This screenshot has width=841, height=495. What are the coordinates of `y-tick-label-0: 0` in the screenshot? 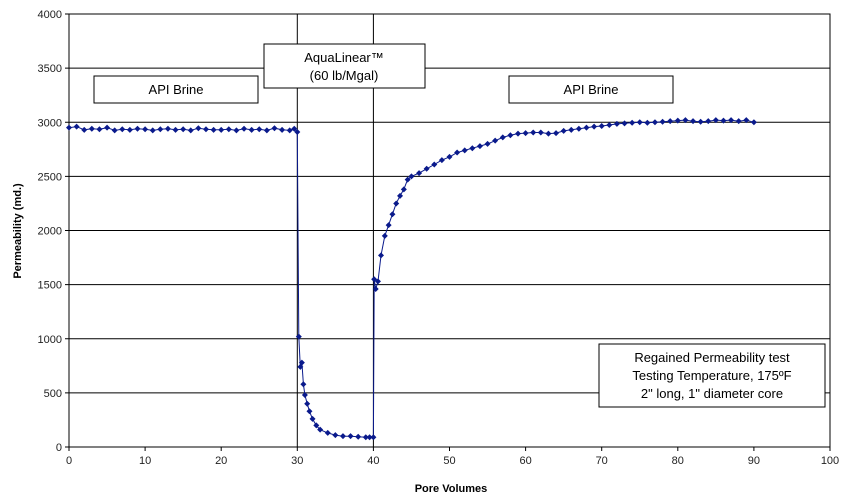 It's located at (59, 448).